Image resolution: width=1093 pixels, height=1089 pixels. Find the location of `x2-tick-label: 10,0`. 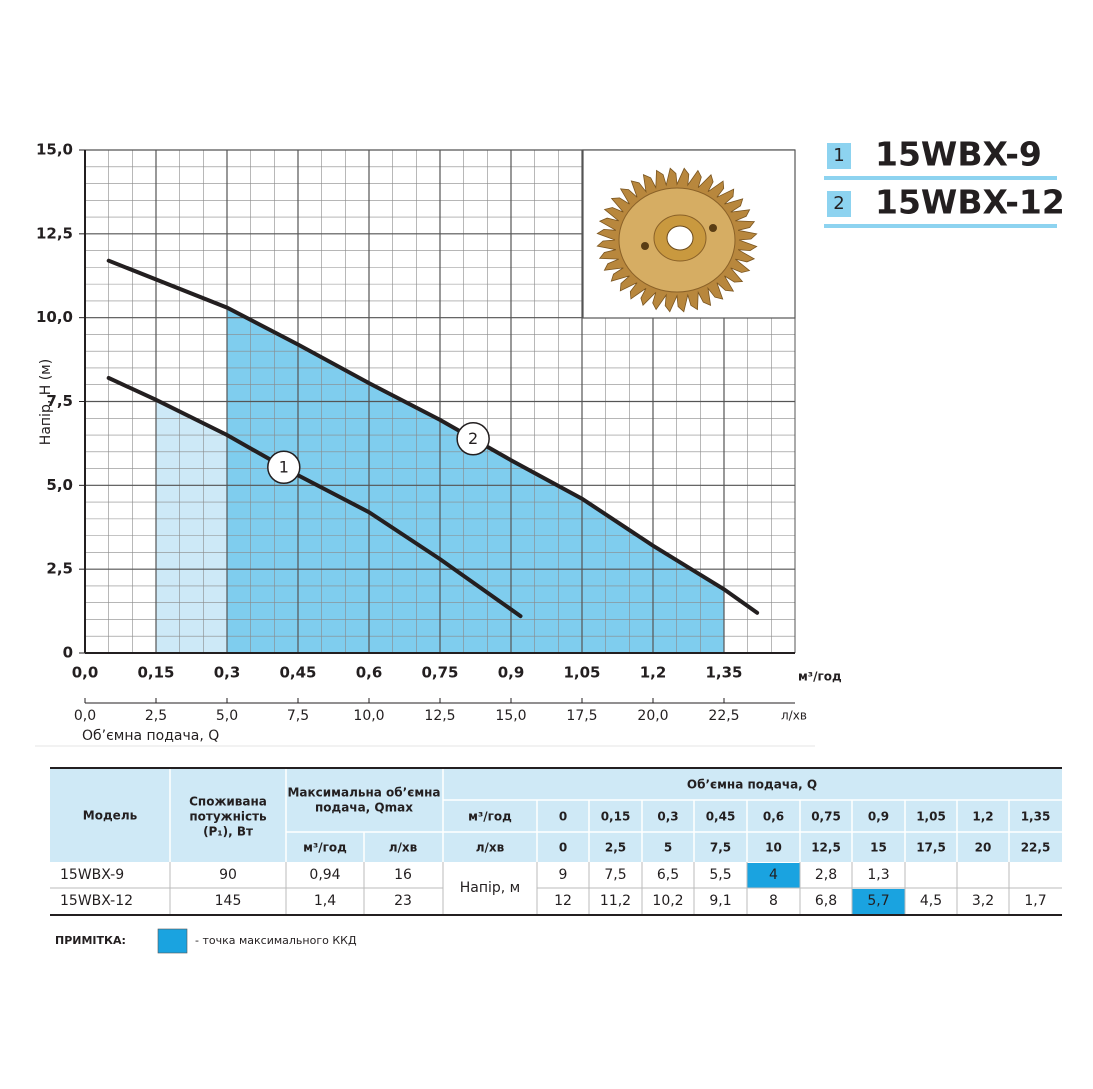

x2-tick-label: 10,0 is located at coordinates (368, 716).